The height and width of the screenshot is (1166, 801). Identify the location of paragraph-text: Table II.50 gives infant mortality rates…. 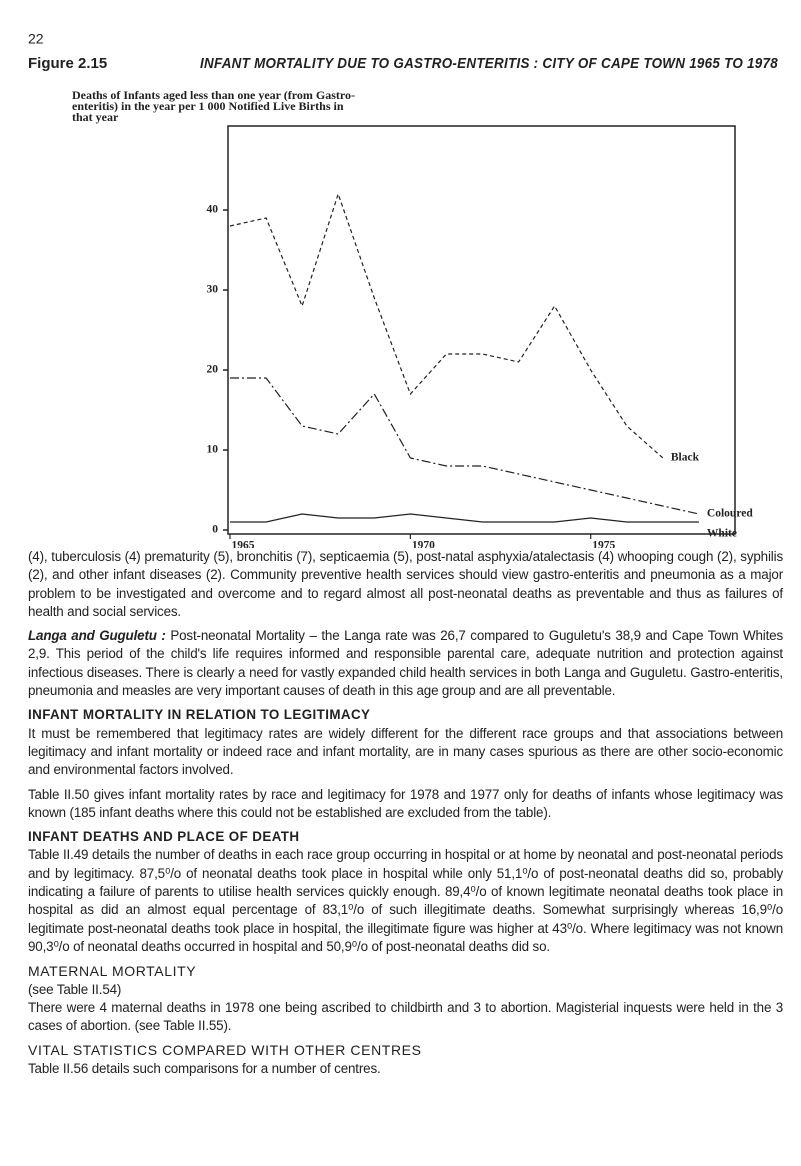
(405, 803).